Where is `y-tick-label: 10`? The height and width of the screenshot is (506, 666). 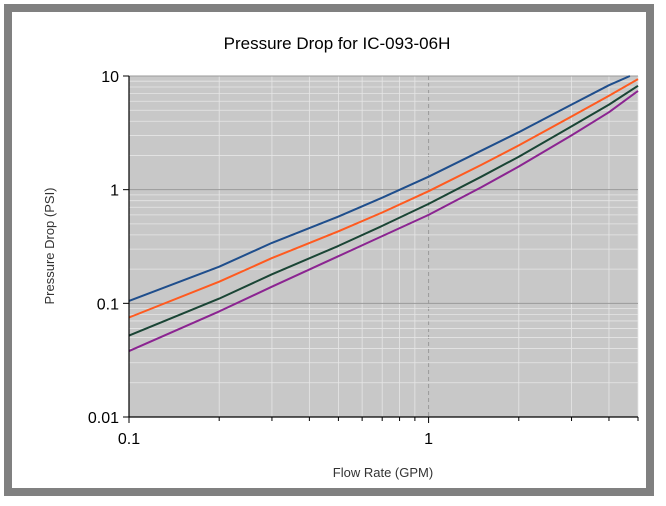
y-tick-label: 10 is located at coordinates (110, 77).